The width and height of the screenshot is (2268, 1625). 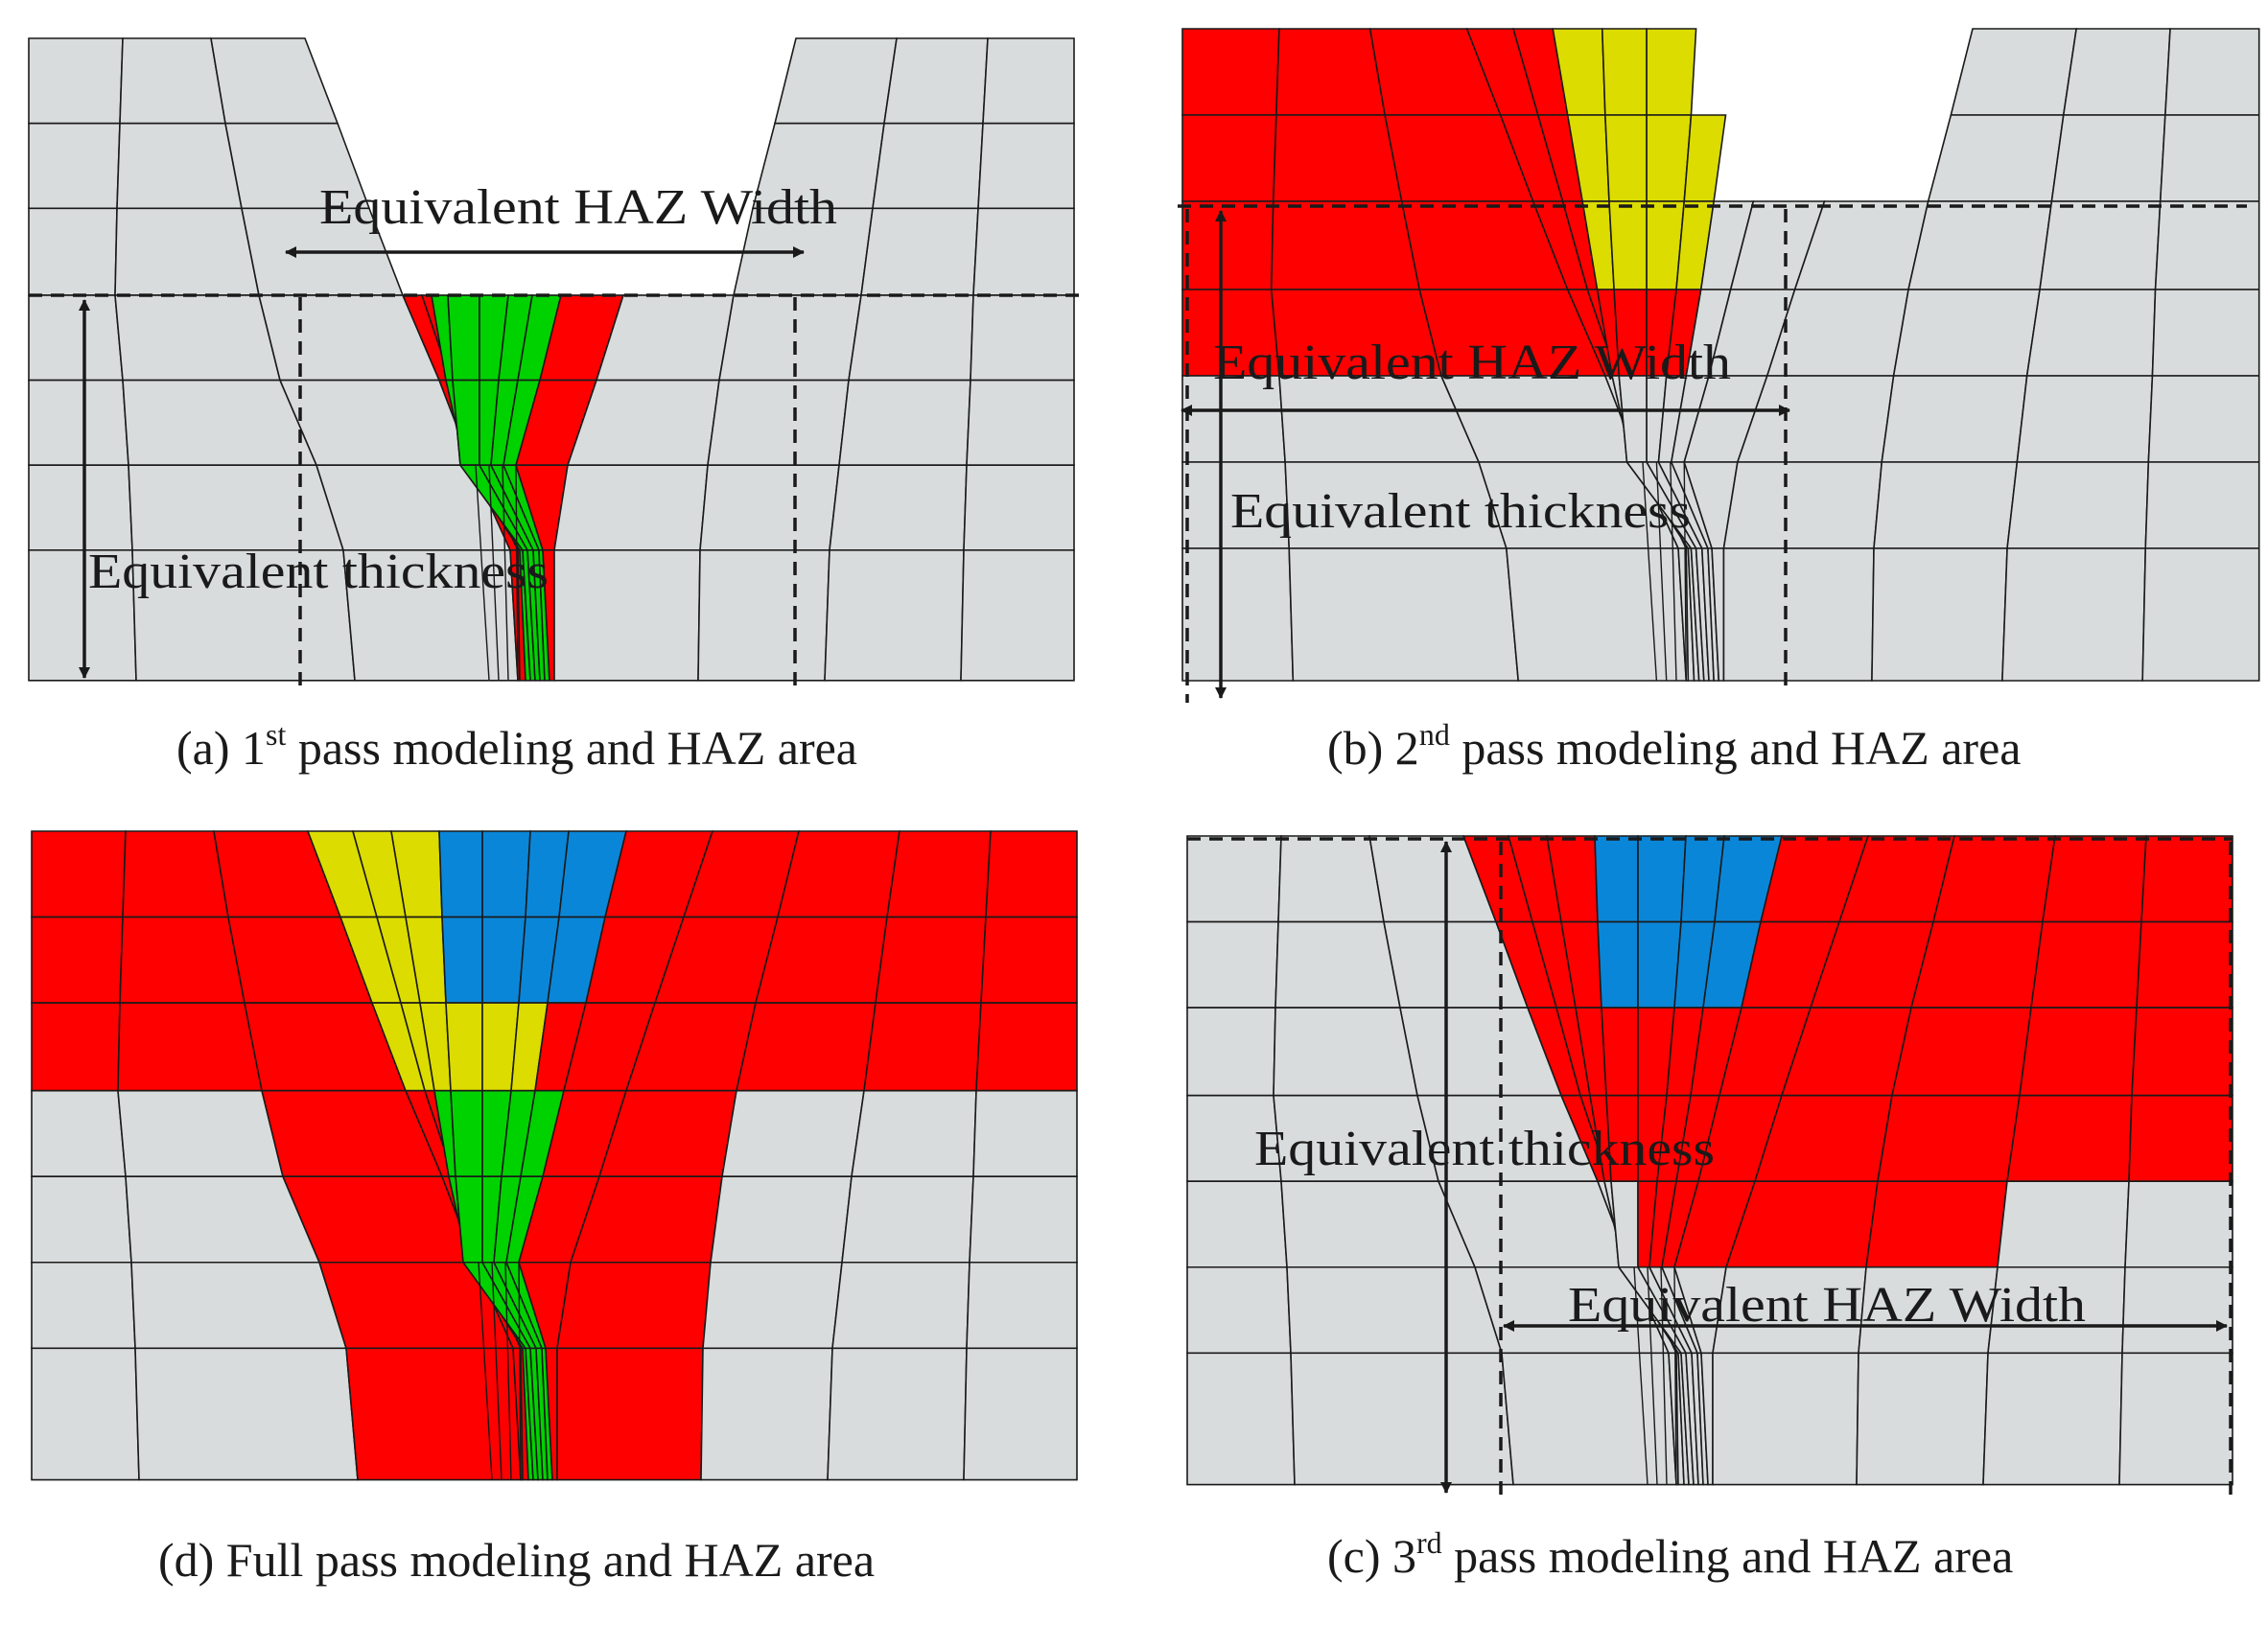 I want to click on panel-c-haz-width-label: Equivalent HAZ Width, so click(x=1827, y=1305).